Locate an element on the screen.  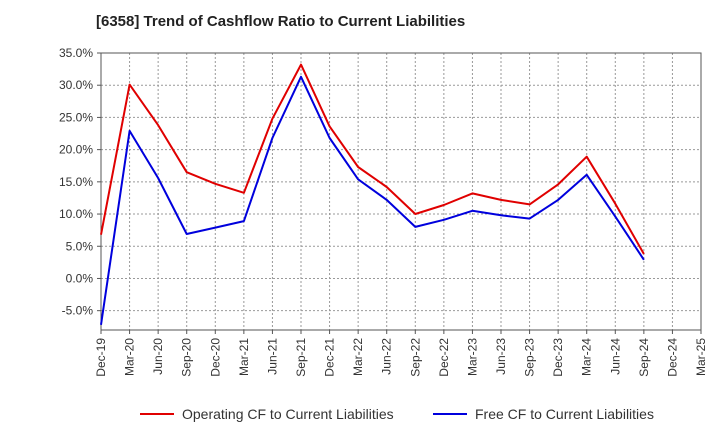
y-tick-label: 5.0% is located at coordinates (80, 246).